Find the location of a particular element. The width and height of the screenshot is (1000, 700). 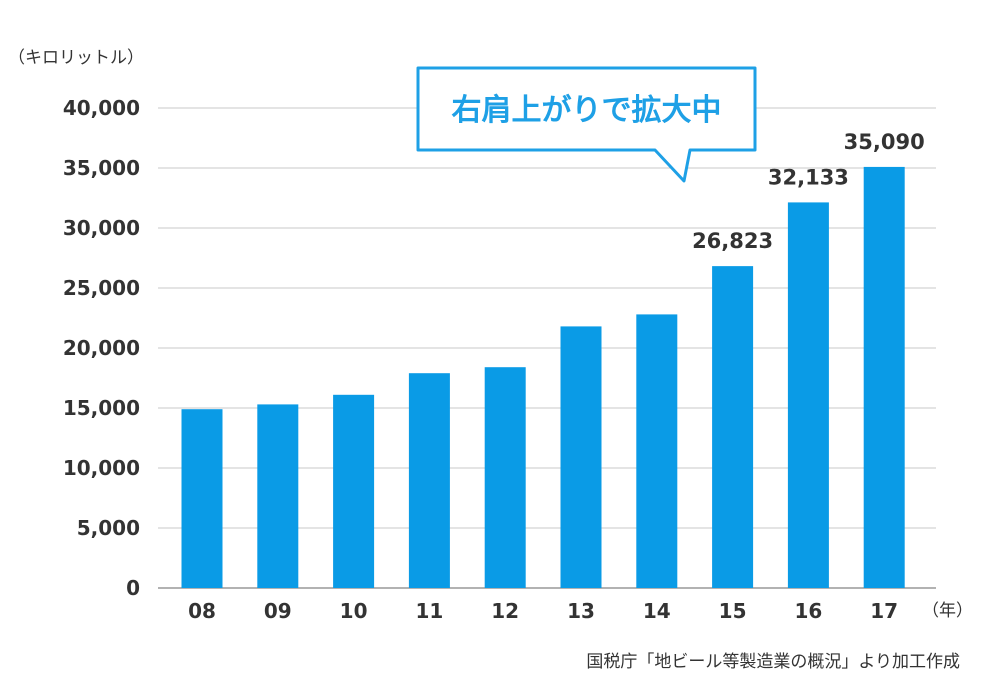

x-tick-label: 16 is located at coordinates (808, 611).